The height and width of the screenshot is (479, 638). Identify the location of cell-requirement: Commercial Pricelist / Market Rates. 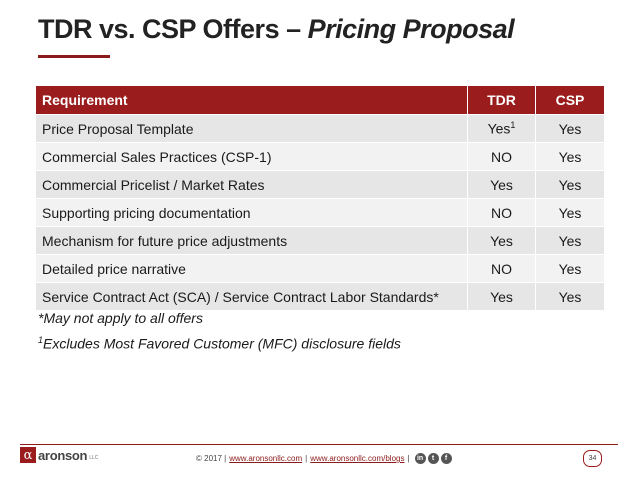
(251, 184).